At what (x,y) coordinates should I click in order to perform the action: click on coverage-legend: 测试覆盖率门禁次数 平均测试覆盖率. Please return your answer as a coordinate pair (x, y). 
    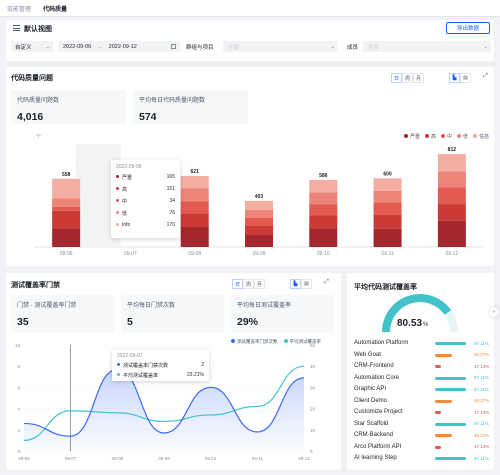
    Looking at the image, I should click on (276, 342).